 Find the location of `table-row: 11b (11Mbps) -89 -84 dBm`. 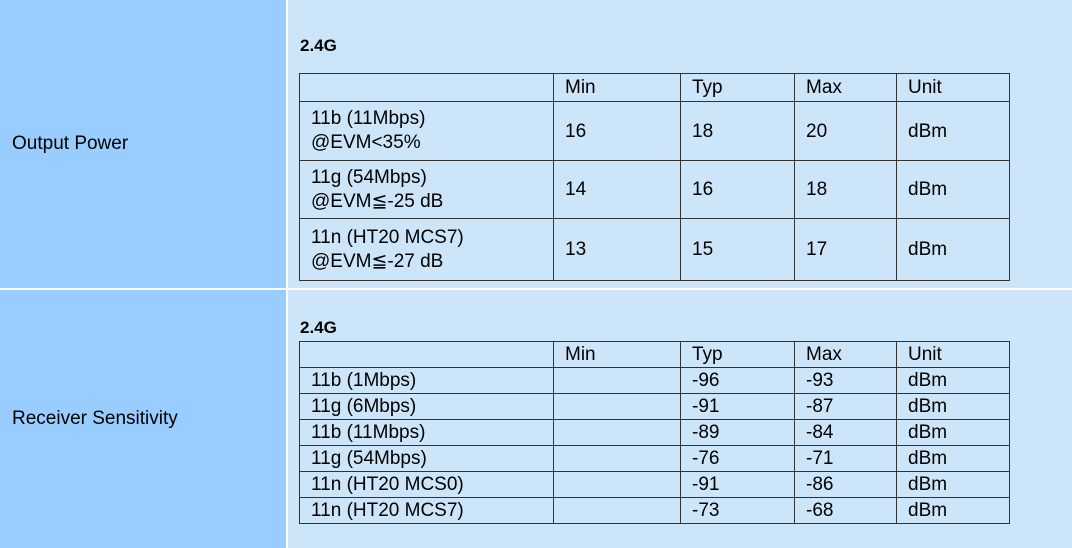

table-row: 11b (11Mbps) -89 -84 dBm is located at coordinates (654, 432).